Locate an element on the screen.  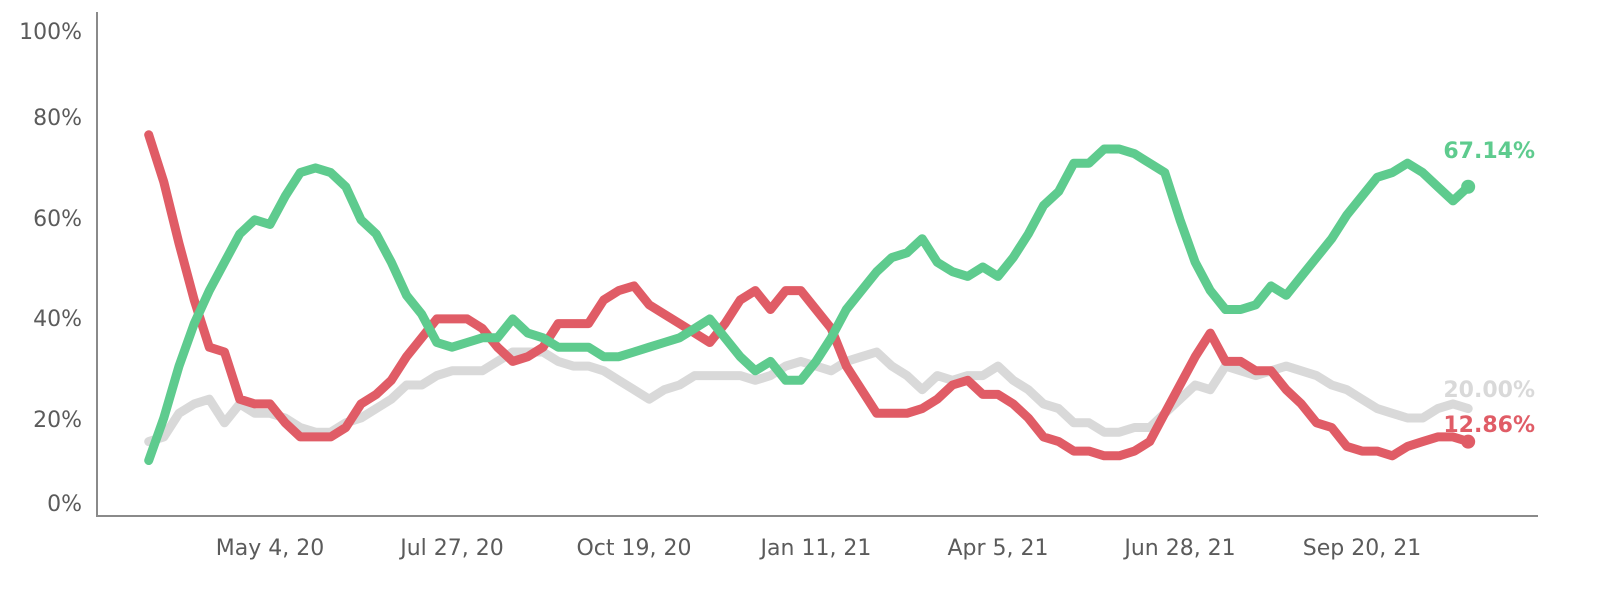
series-end-point-green is located at coordinates (1468, 186).